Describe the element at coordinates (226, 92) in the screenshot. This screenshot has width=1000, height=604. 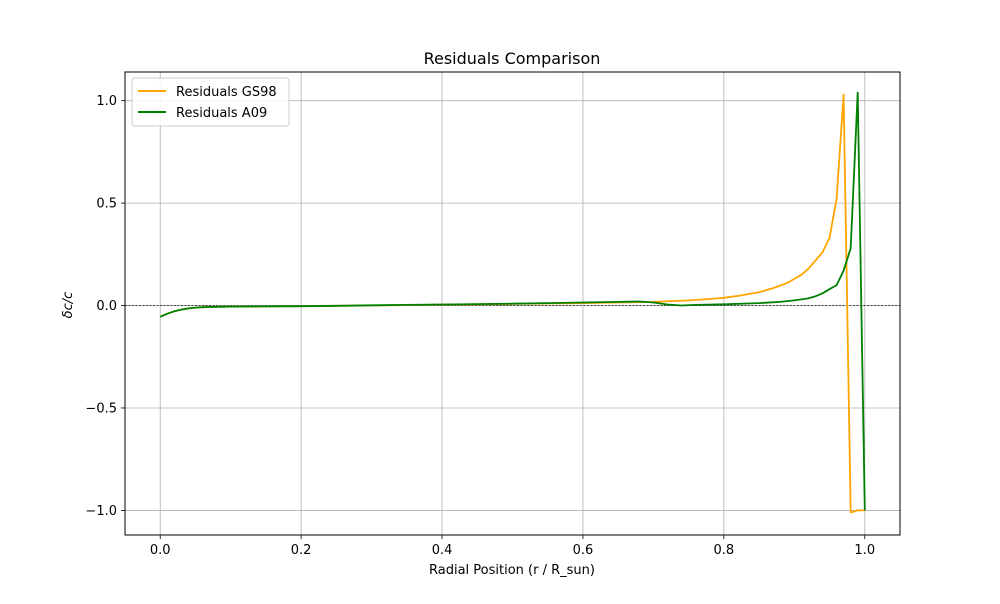
I see `legend-label-gs98: Residuals GS98` at that location.